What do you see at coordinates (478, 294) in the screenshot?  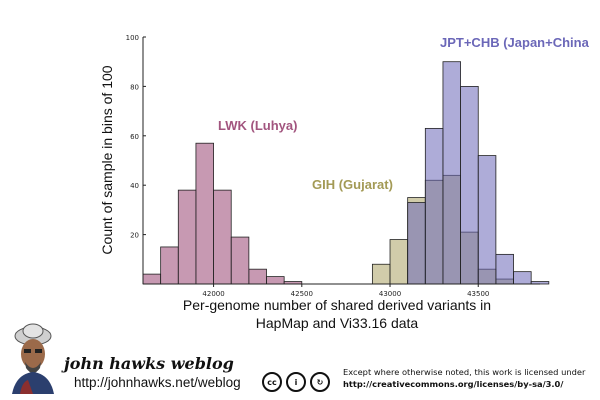 I see `x-tick-label: 43500` at bounding box center [478, 294].